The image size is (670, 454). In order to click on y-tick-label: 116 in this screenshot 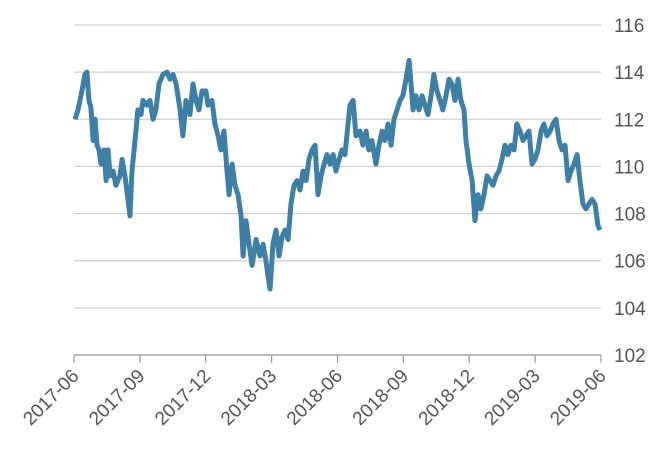, I will do `click(629, 26)`.